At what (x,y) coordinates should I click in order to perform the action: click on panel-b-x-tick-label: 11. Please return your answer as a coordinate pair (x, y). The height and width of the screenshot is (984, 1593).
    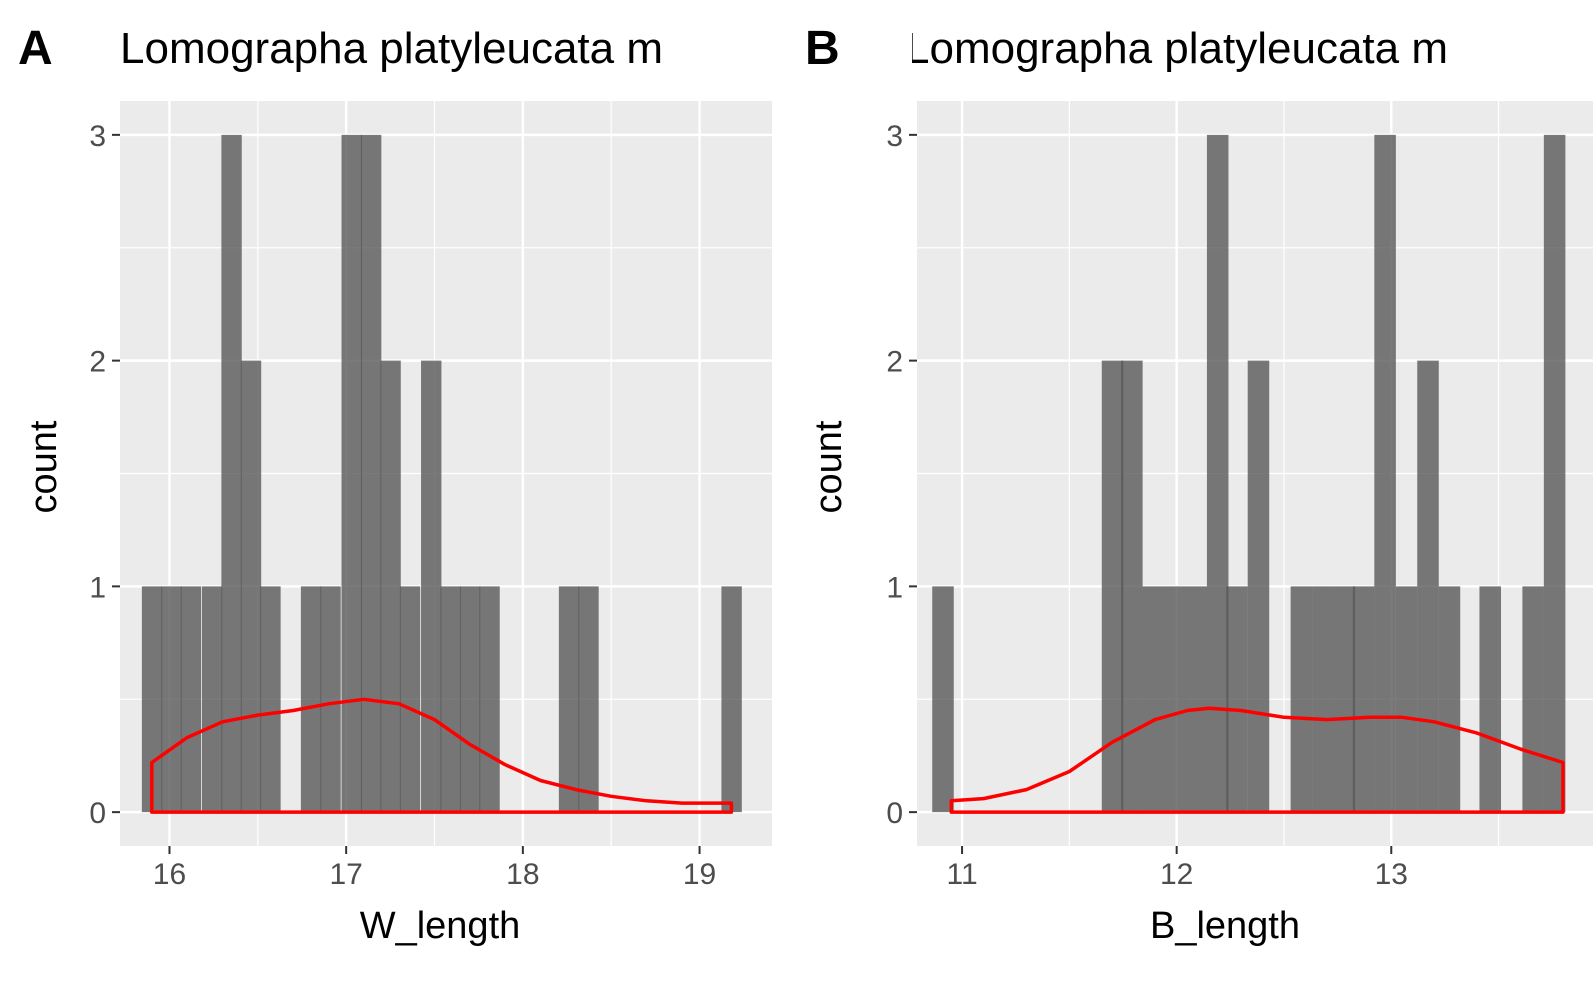
    Looking at the image, I should click on (961, 874).